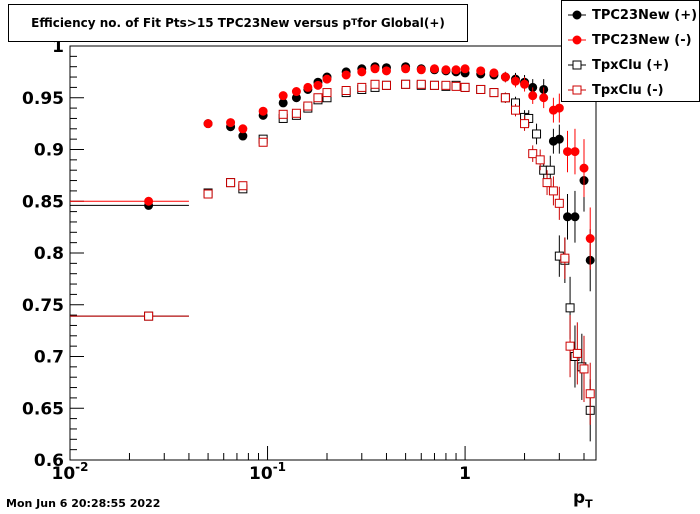 This screenshot has width=700, height=514. I want to click on y-tick-label: 0.75, so click(43, 306).